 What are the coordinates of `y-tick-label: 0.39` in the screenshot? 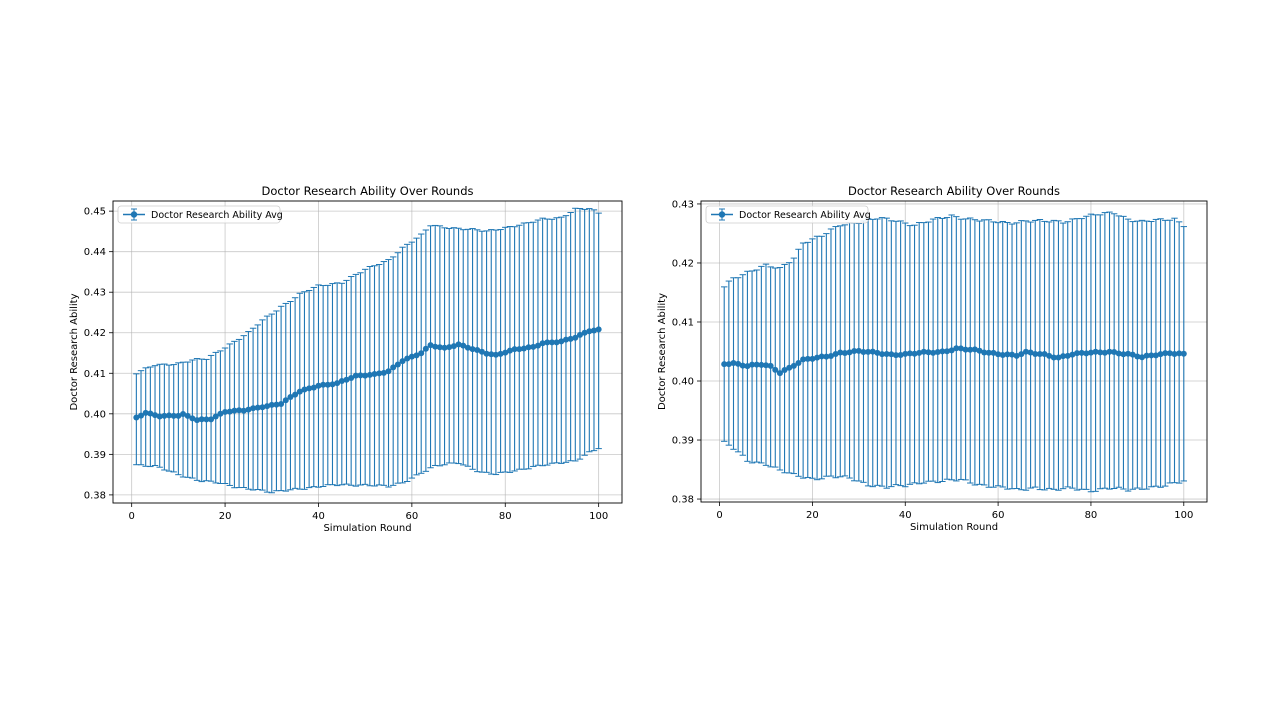 It's located at (95, 455).